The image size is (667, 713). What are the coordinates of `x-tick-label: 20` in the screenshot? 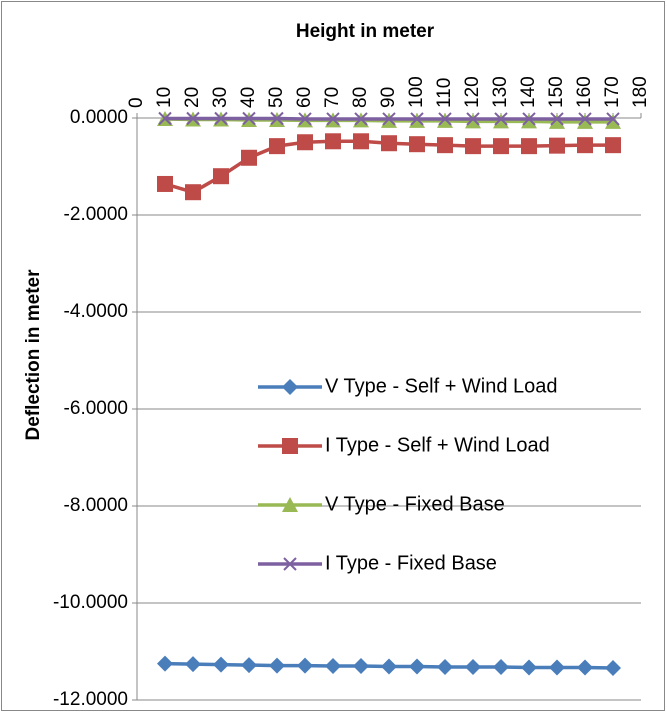 It's located at (192, 97).